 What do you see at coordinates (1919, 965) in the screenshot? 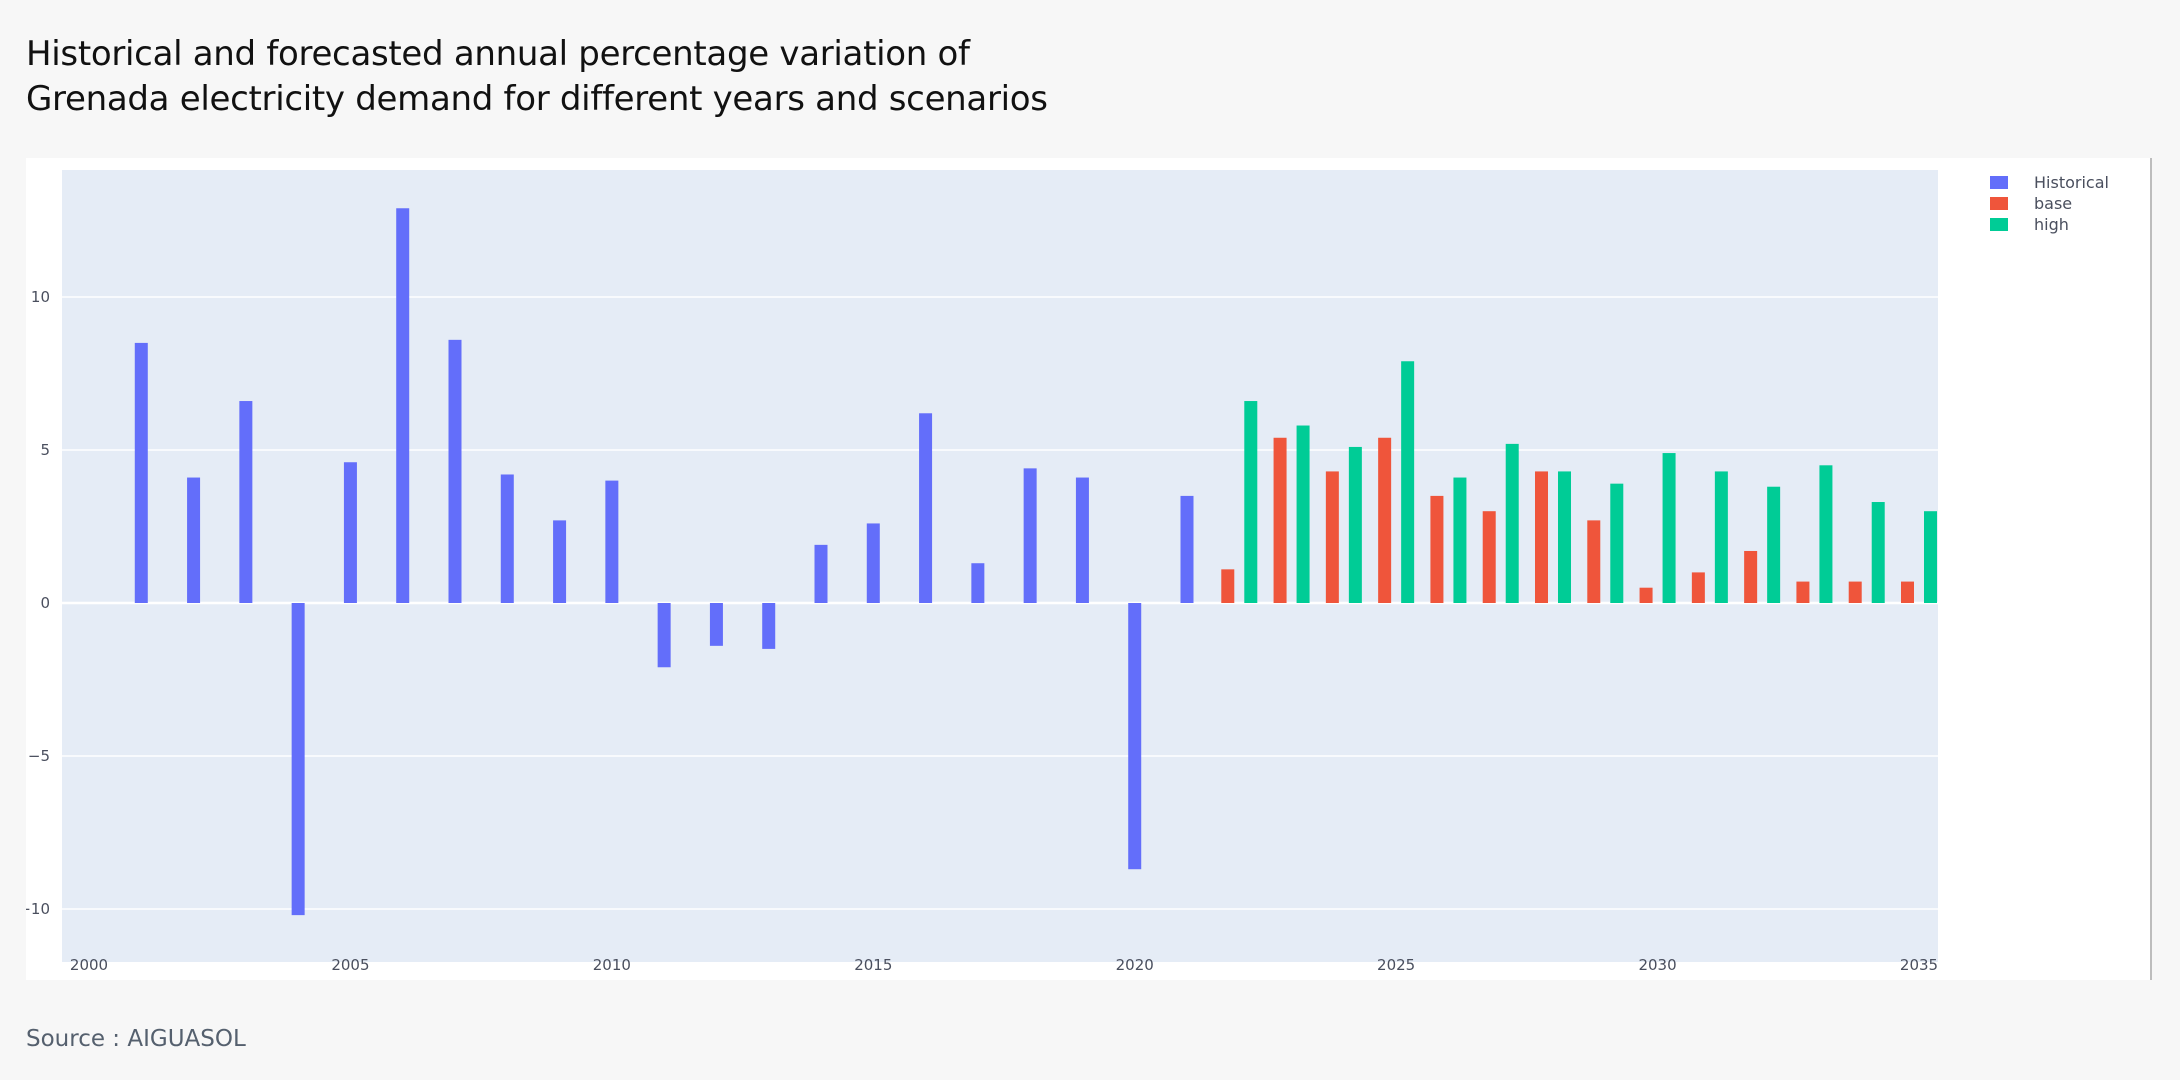
I see `x-tick-label: 2035` at bounding box center [1919, 965].